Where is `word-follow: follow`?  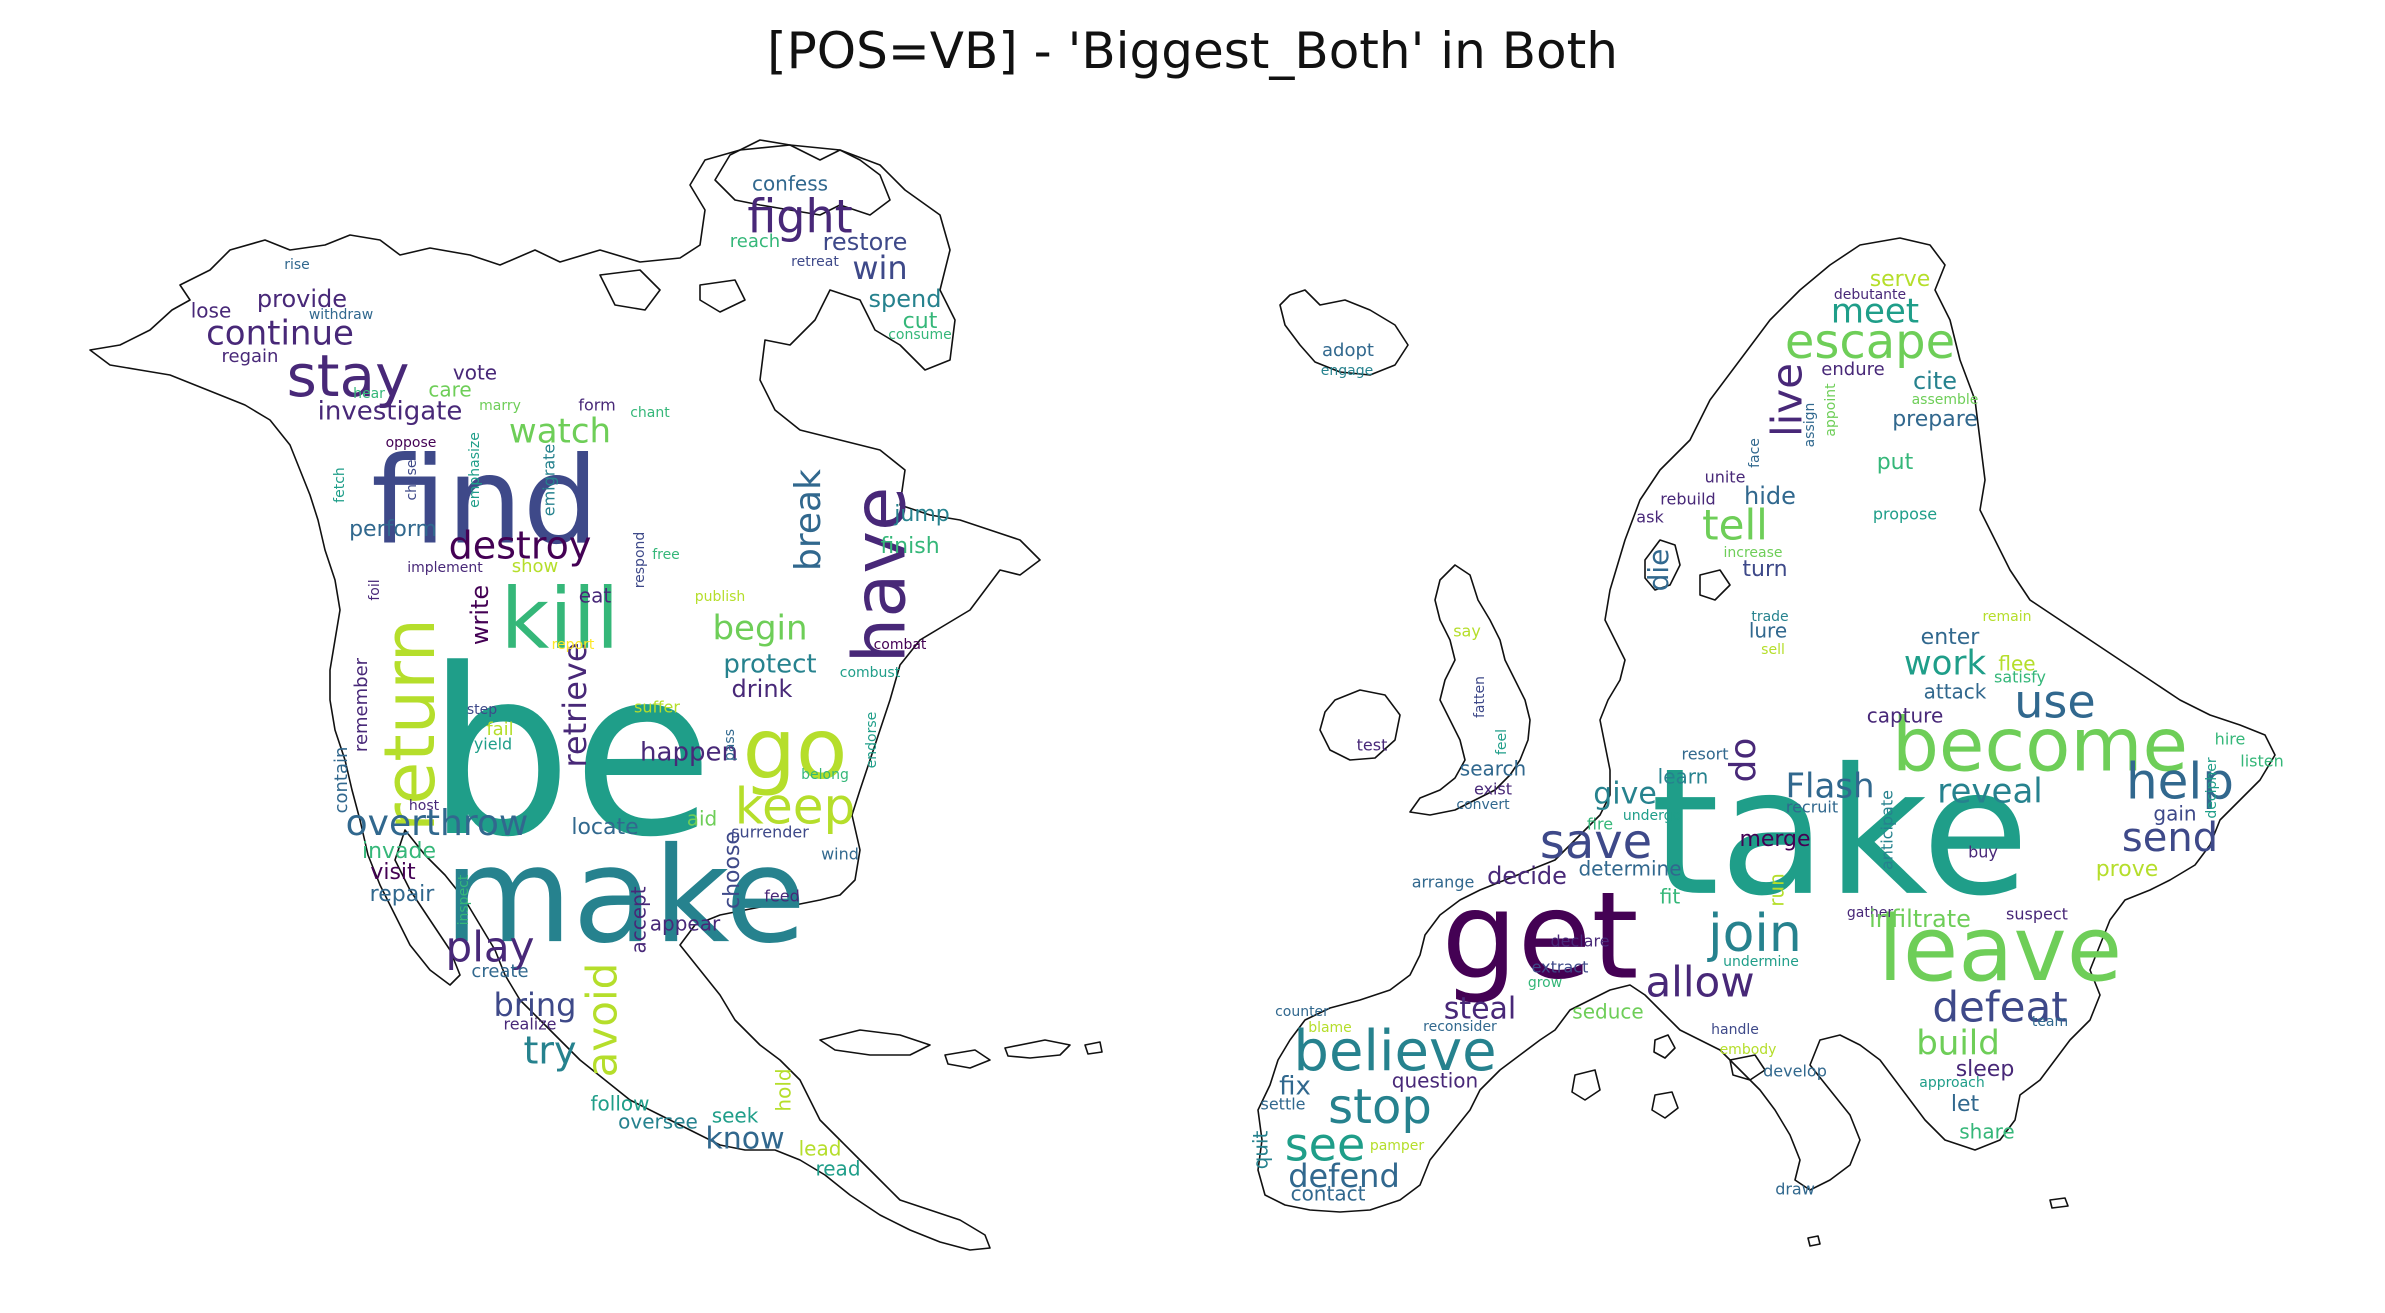
word-follow: follow is located at coordinates (620, 1104).